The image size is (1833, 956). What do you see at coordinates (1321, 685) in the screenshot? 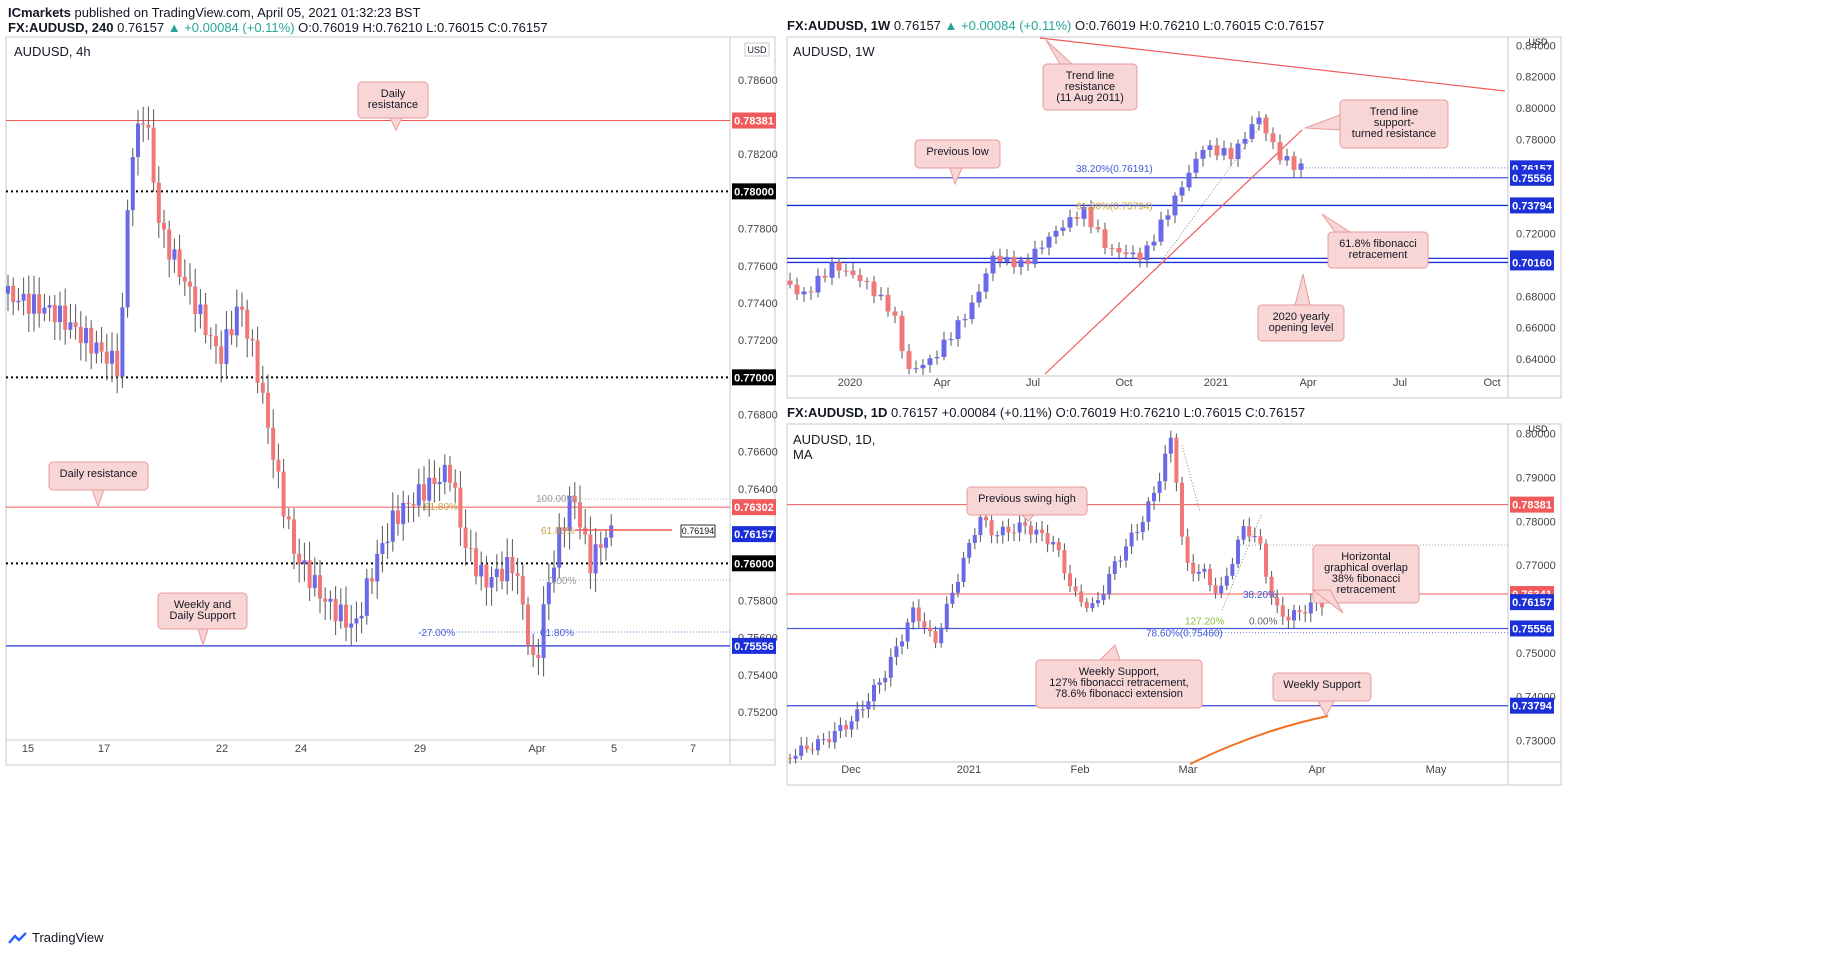
I see `daily-callout-weekly-support: Weekly Support` at bounding box center [1321, 685].